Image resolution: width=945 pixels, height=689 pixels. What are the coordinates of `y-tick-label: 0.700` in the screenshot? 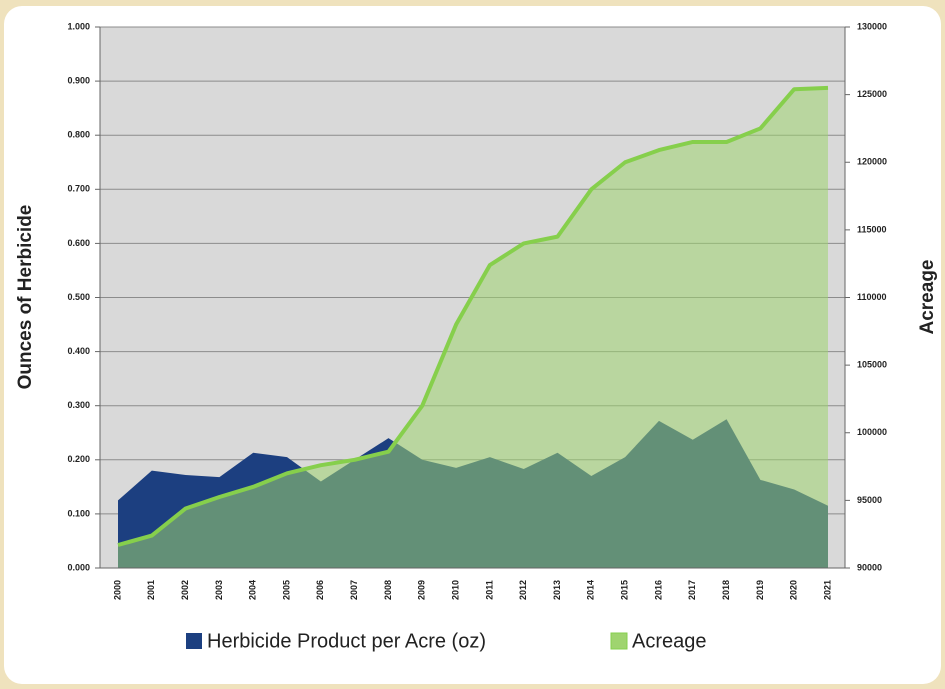 It's located at (78, 189).